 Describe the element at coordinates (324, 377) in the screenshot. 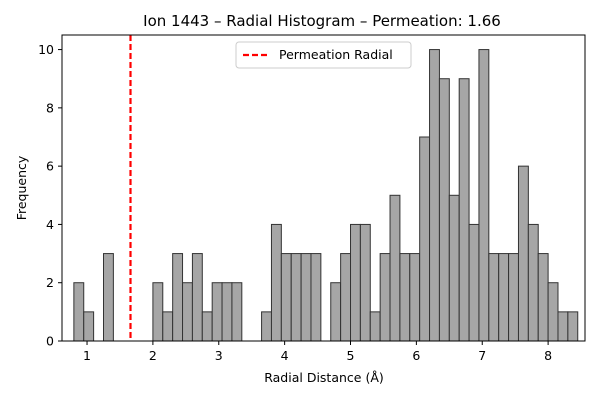

I see `x-axis-label: Radial Distance (Å)` at that location.